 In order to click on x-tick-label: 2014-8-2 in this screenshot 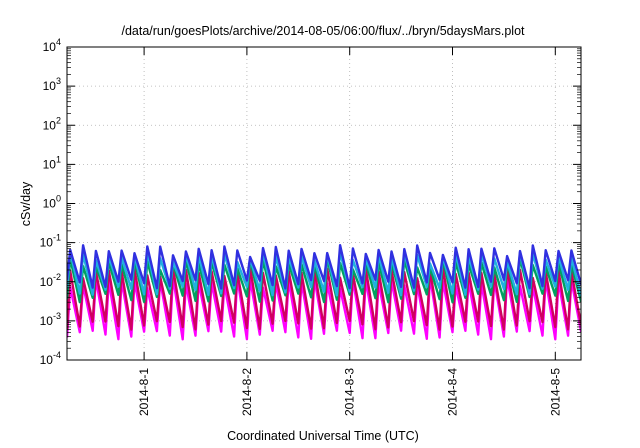, I will do `click(247, 392)`.